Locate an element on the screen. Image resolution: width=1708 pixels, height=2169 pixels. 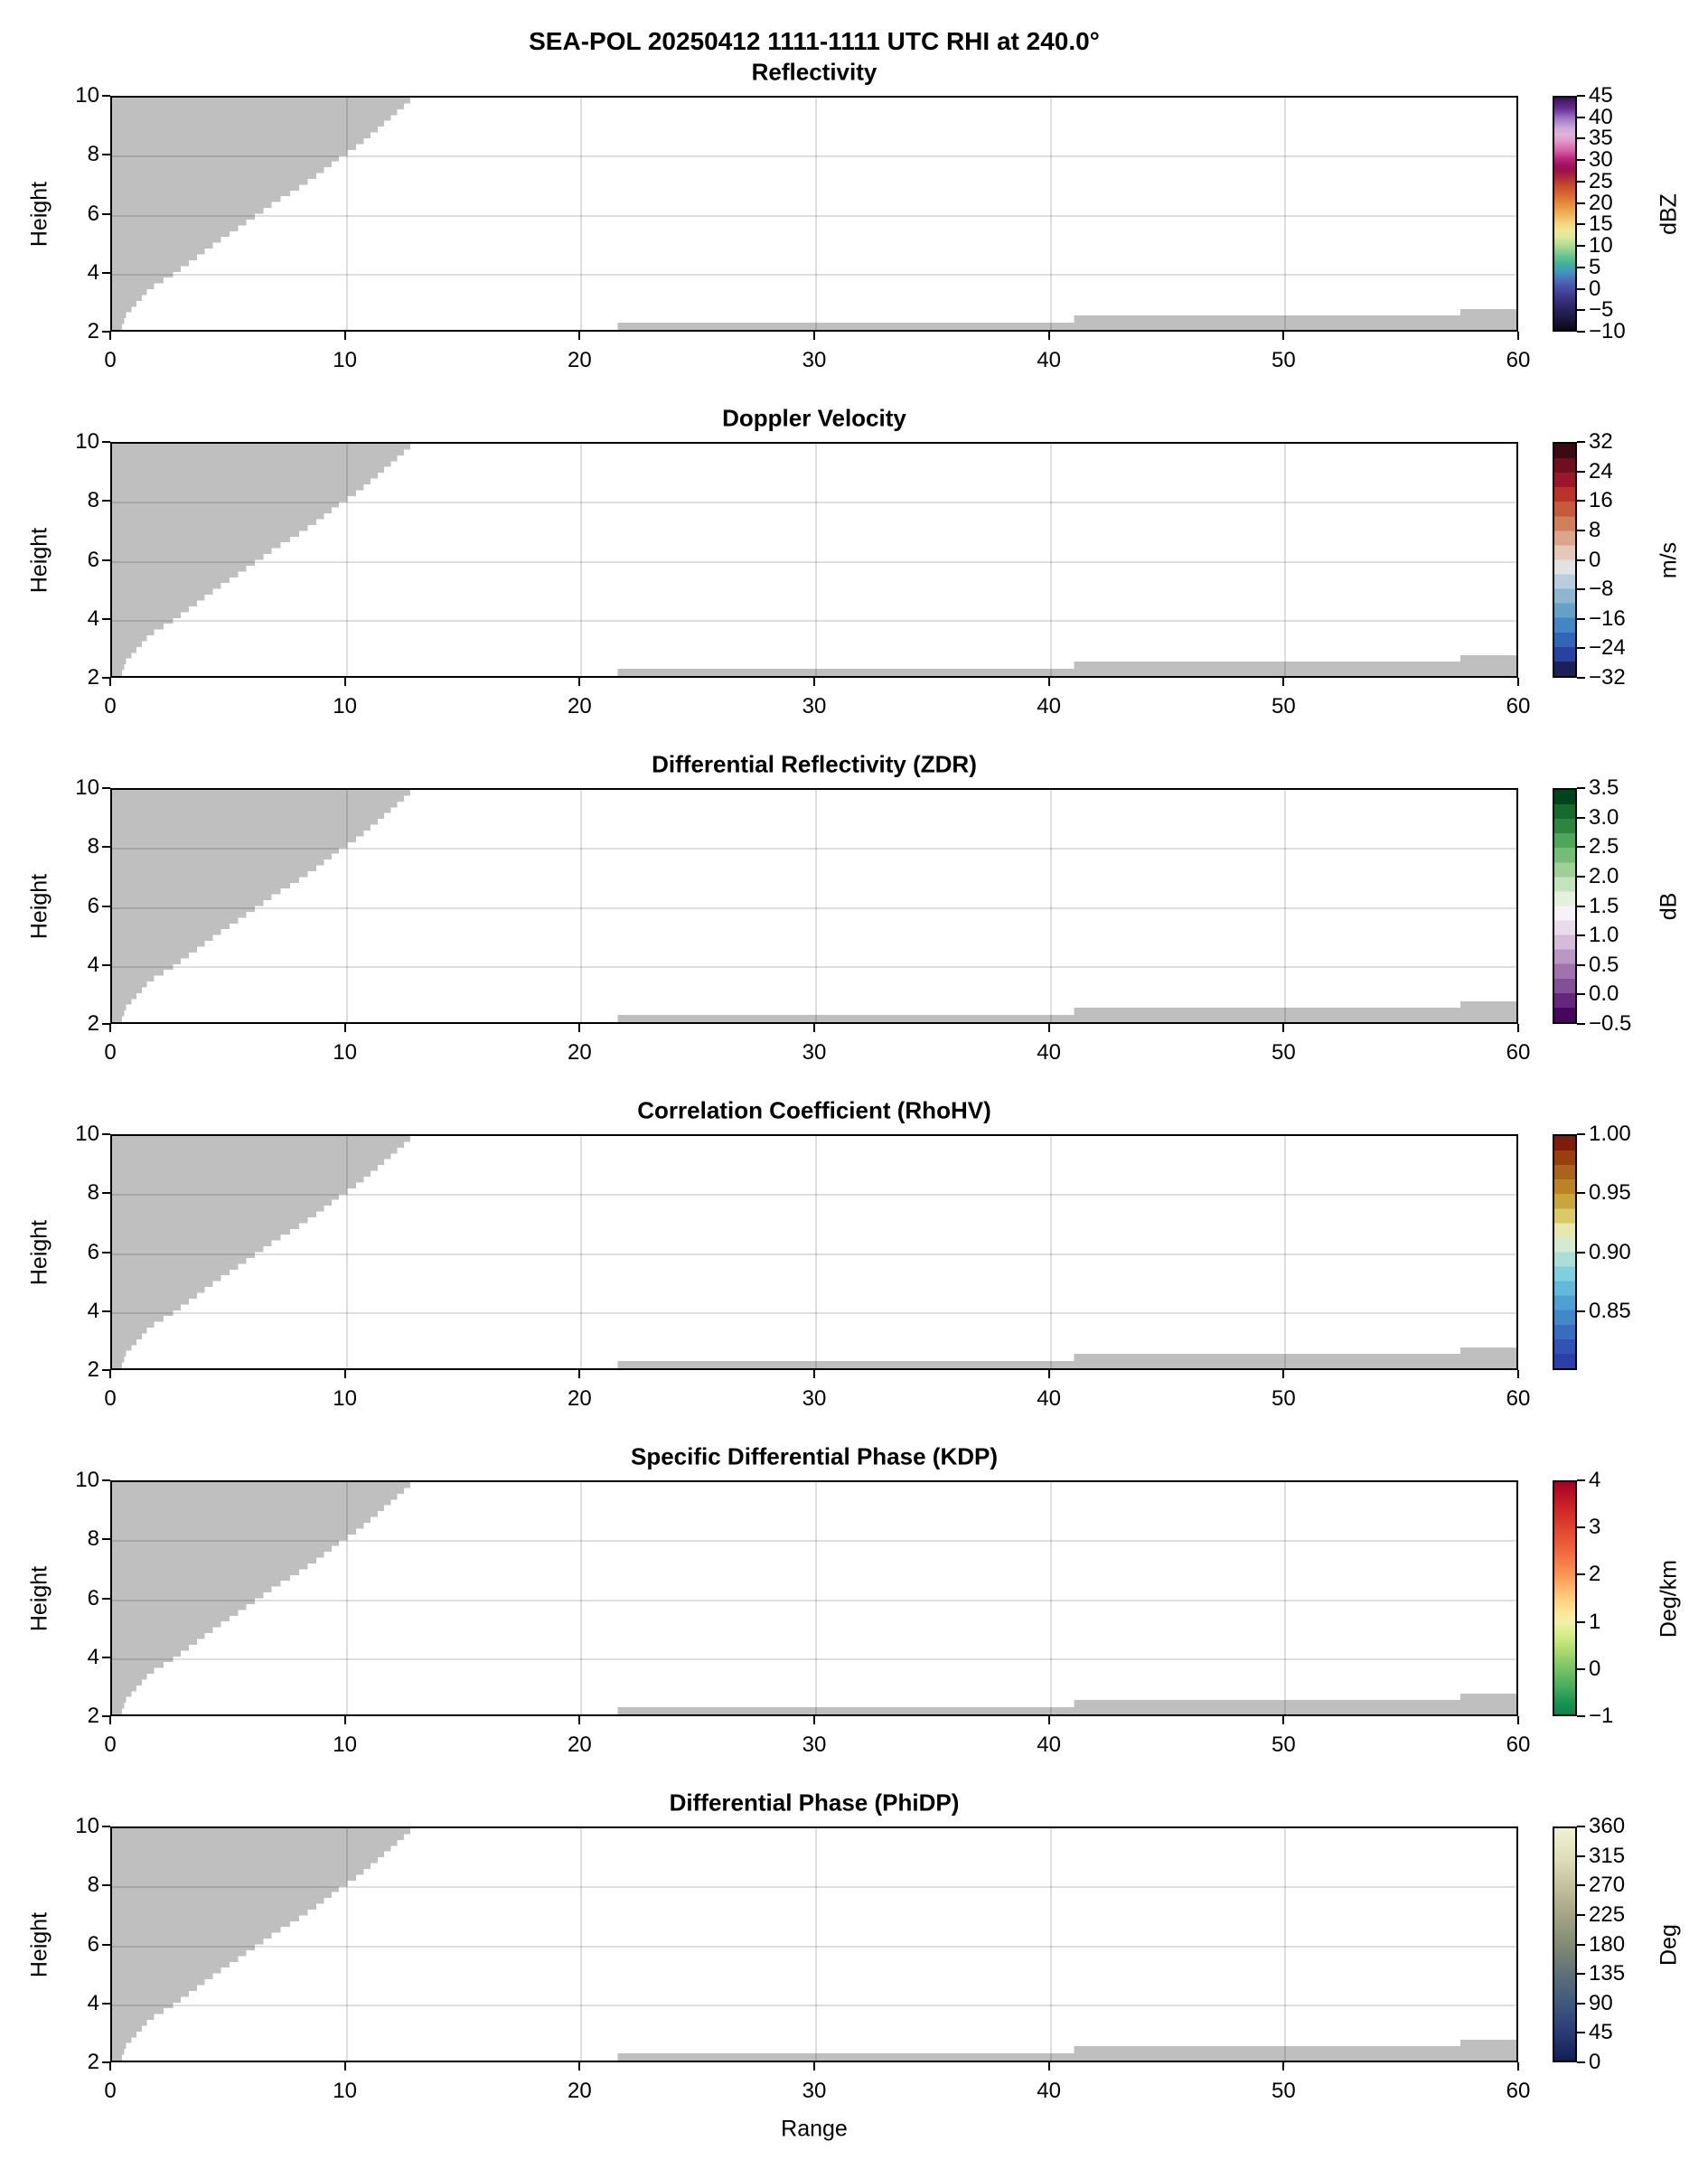
colorbar-tick-label: 180 is located at coordinates (1607, 1944).